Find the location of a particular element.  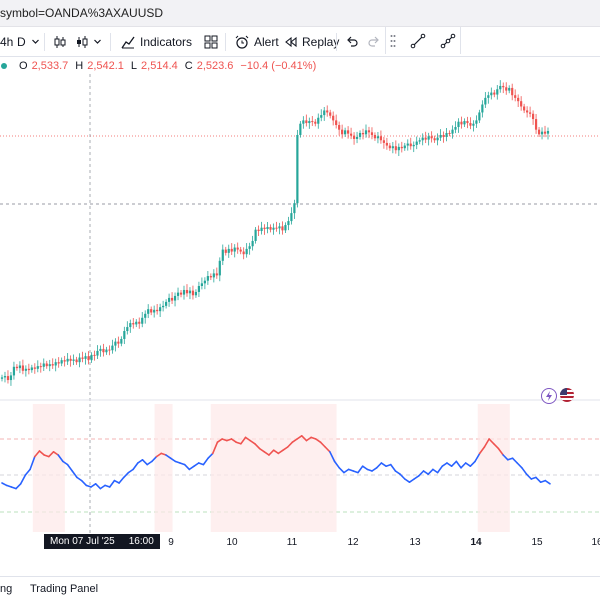

chart-toolbar: 4h D Indicators Alert Replay is located at coordinates (300, 42).